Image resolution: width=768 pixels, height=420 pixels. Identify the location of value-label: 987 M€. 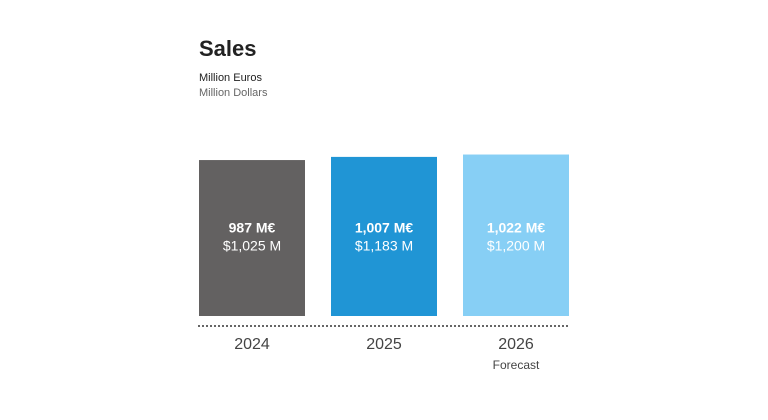
(252, 228).